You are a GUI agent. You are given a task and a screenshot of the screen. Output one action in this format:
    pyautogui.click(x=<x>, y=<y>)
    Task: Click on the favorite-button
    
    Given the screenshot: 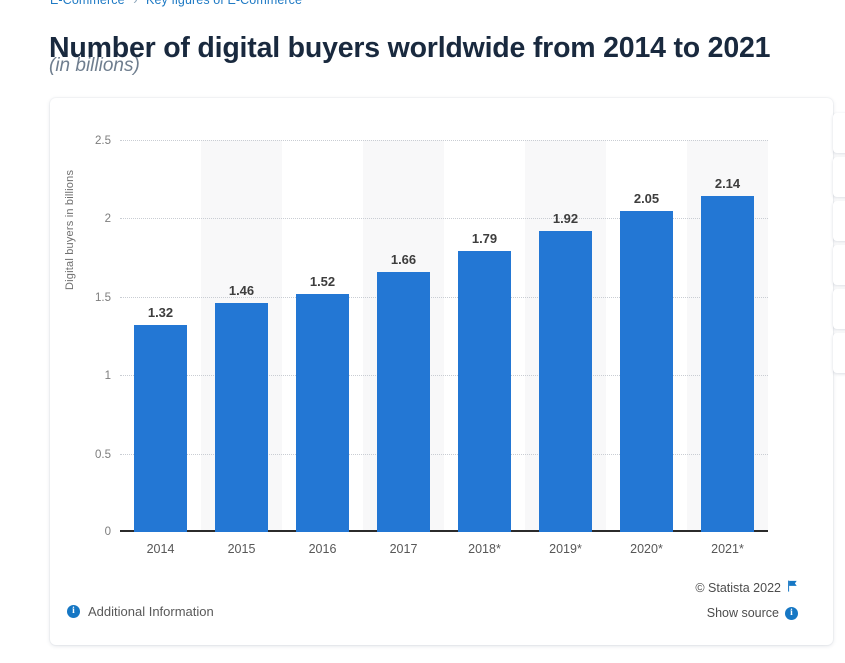 What is the action you would take?
    pyautogui.click(x=839, y=133)
    